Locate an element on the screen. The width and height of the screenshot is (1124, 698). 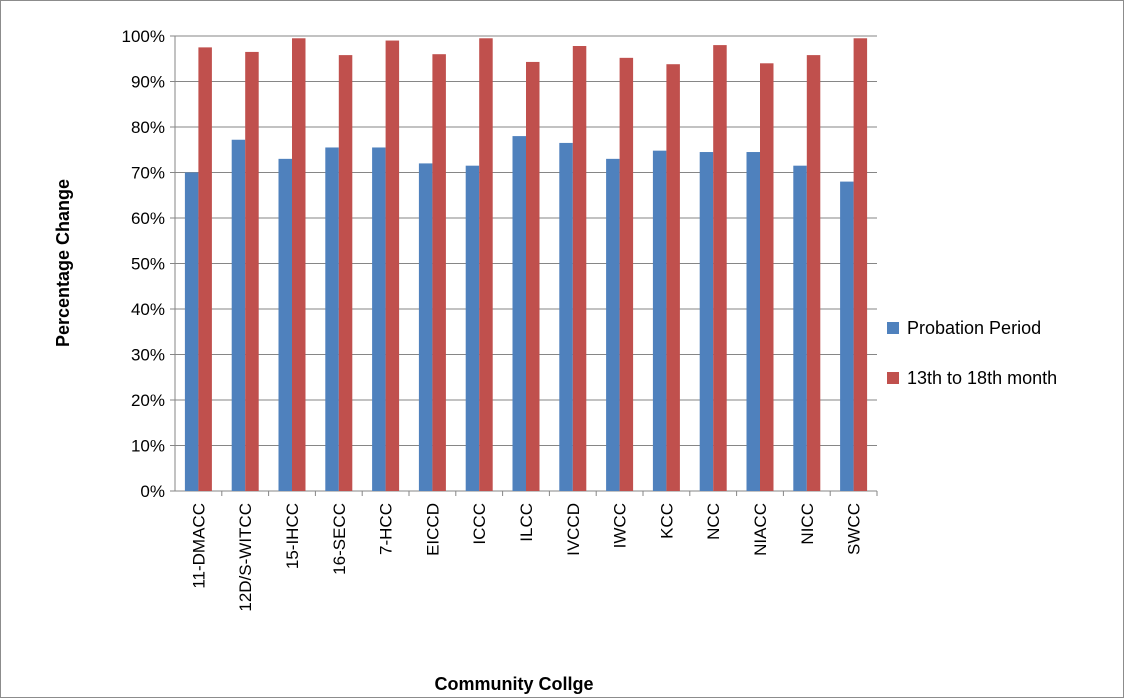
legend-label-13th-to-18th-month: 13th to 18th month is located at coordinates (982, 378).